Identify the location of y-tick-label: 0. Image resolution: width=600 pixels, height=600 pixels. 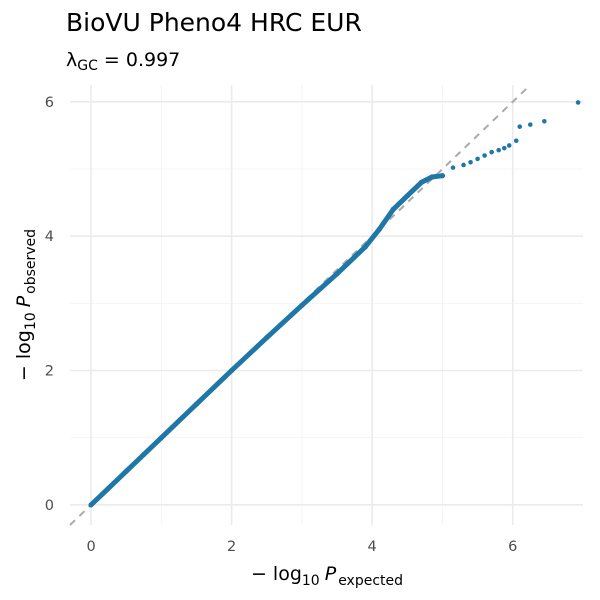
(49, 506).